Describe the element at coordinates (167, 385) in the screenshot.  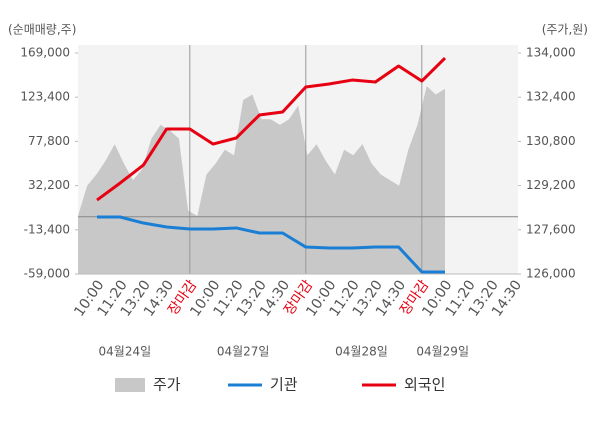
I see `legend-text: 주가` at that location.